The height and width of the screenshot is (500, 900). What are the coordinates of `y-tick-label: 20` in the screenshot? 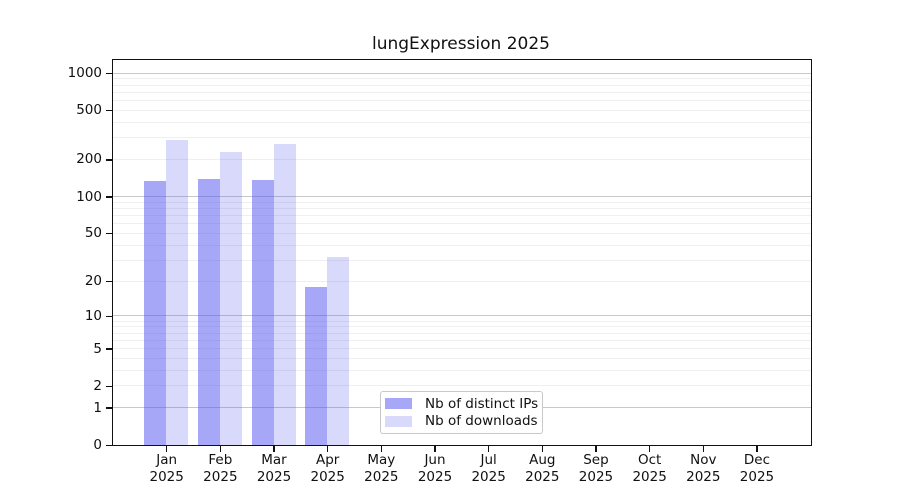 It's located at (93, 281).